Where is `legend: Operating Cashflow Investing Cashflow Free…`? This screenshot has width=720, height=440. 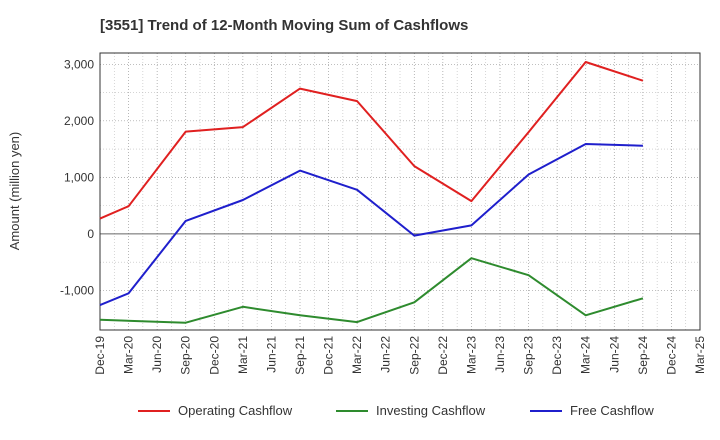
legend: Operating Cashflow Investing Cashflow Free… is located at coordinates (396, 410).